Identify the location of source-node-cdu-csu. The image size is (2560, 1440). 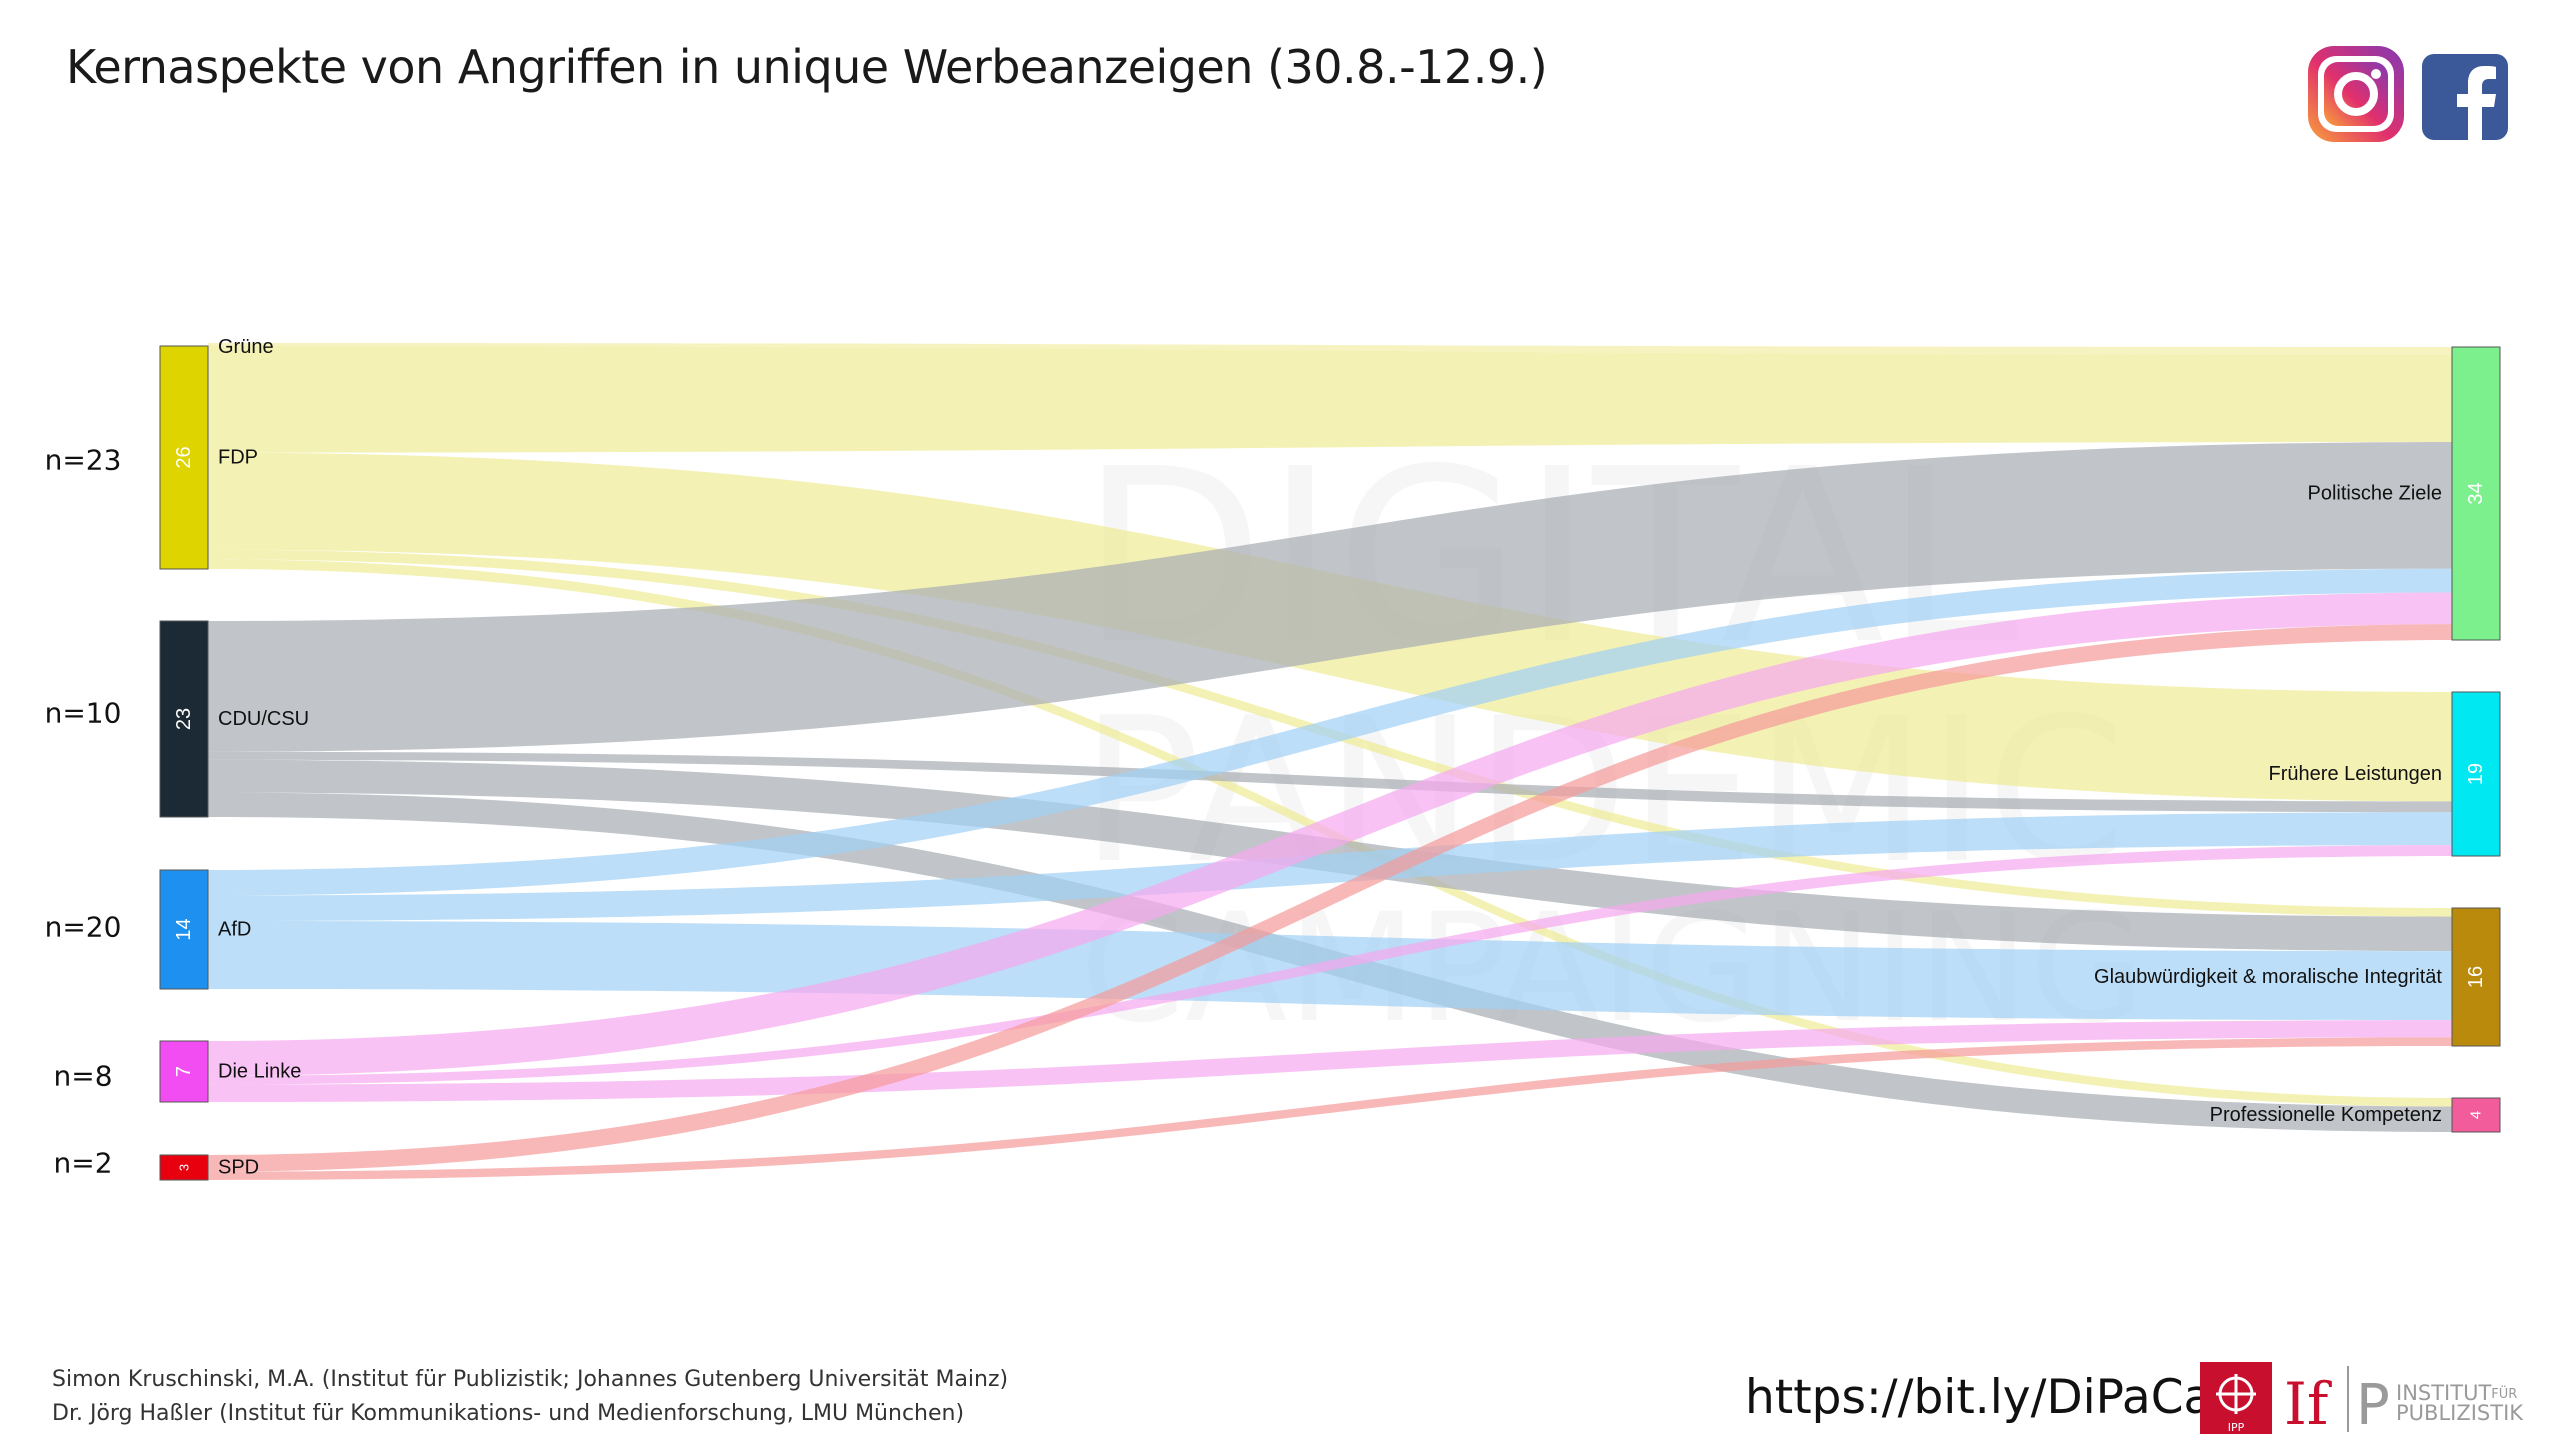
(184, 719).